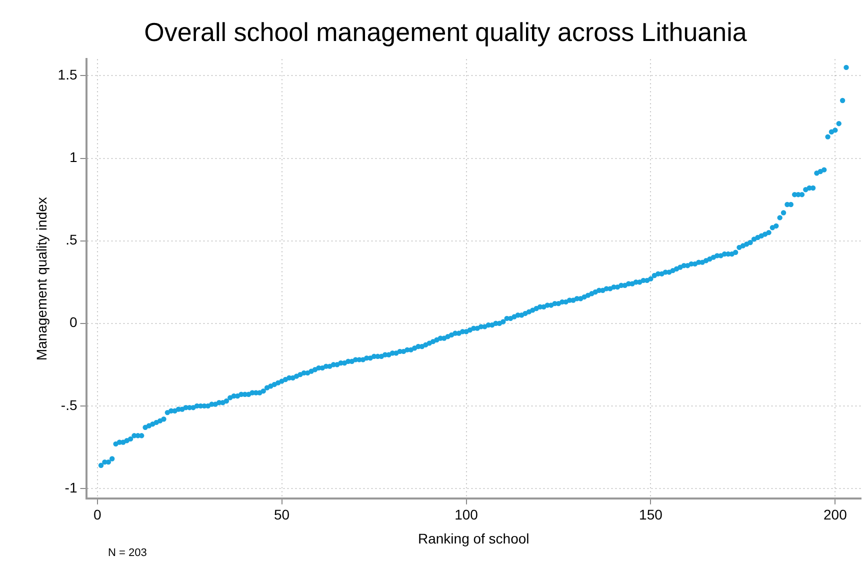  Describe the element at coordinates (651, 514) in the screenshot. I see `x-tick-label: 150` at that location.